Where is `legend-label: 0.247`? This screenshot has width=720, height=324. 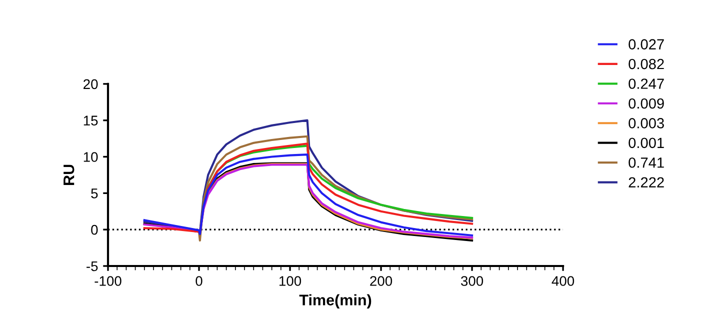 legend-label: 0.247 is located at coordinates (646, 83).